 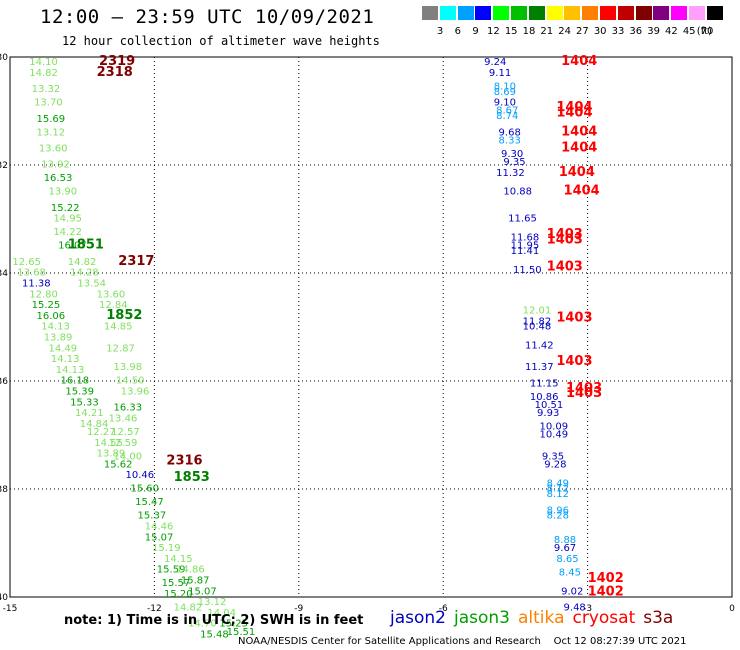 I want to click on wave-height-value: 11.41, so click(x=525, y=251).